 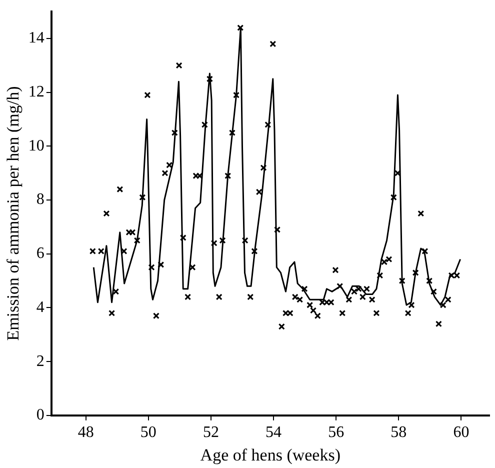 I want to click on y-tick-label: 0, so click(x=40, y=415).